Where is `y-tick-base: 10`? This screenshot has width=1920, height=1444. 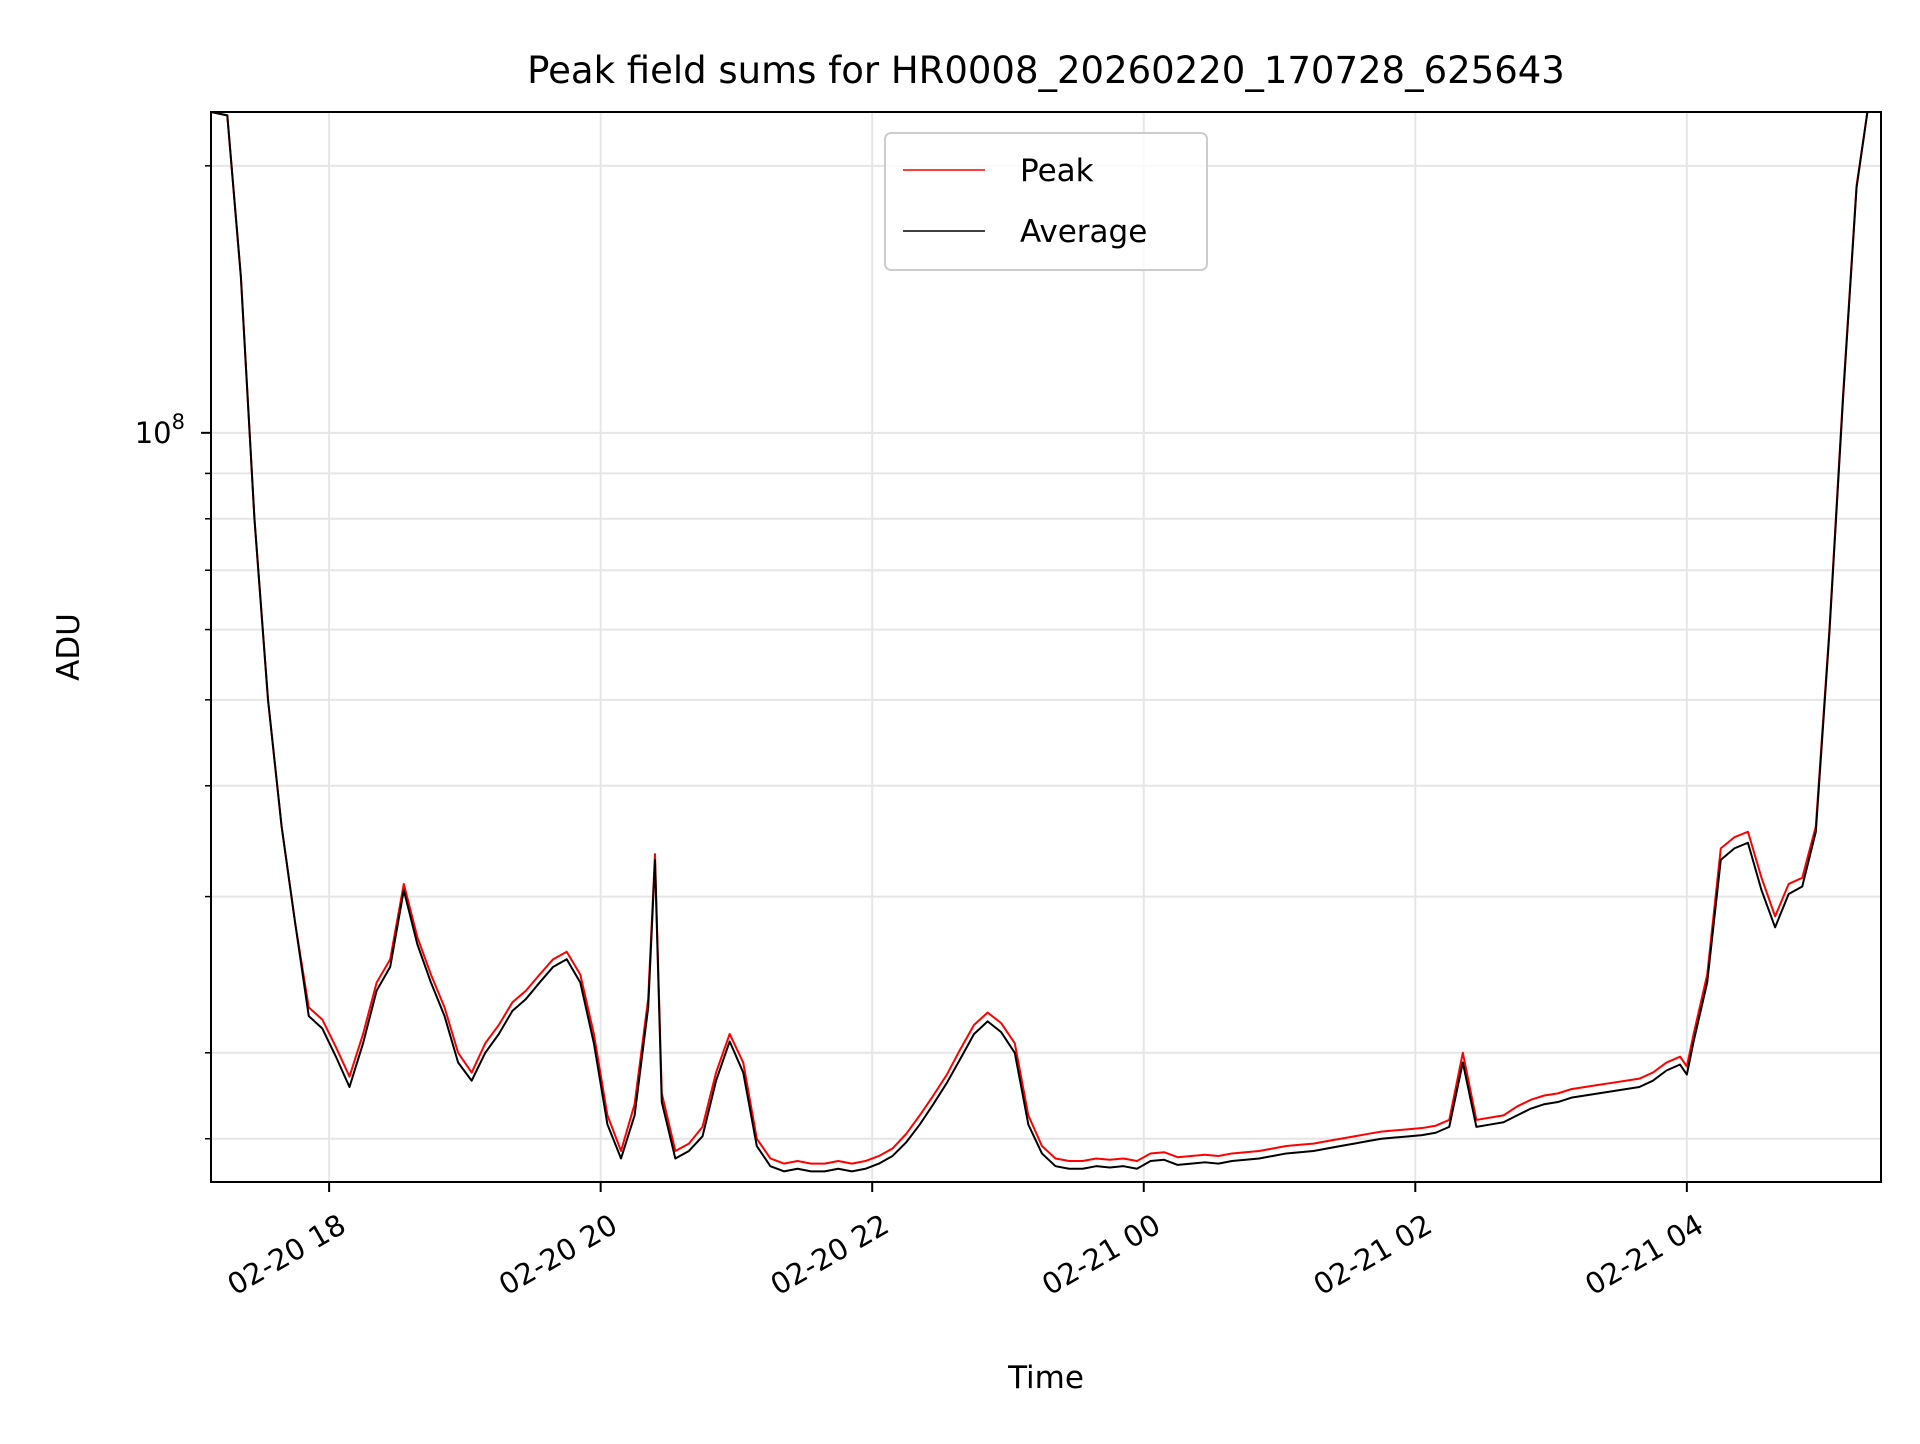 y-tick-base: 10 is located at coordinates (153, 433).